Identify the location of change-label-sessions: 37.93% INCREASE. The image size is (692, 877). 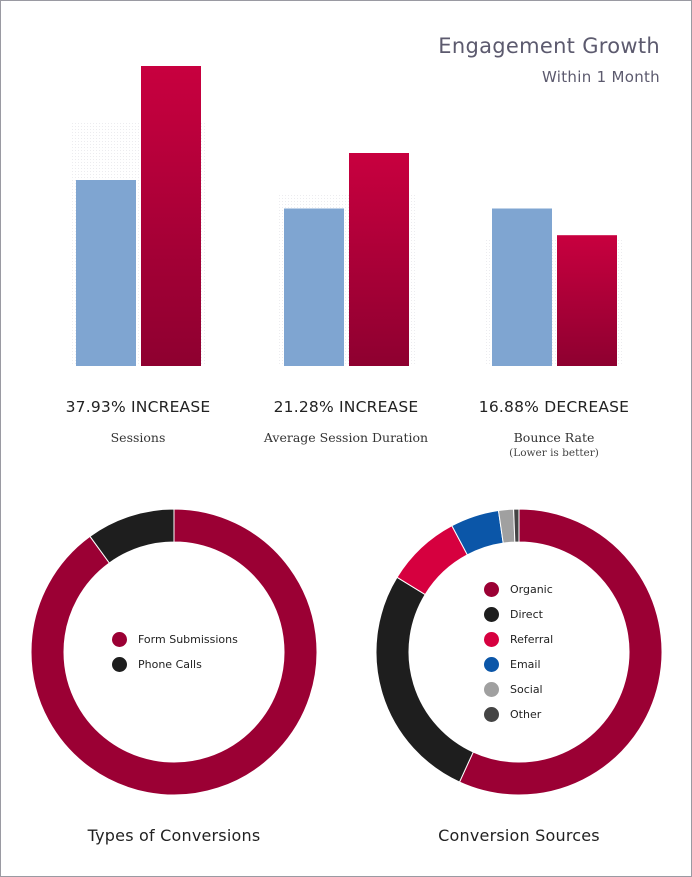
(138, 407).